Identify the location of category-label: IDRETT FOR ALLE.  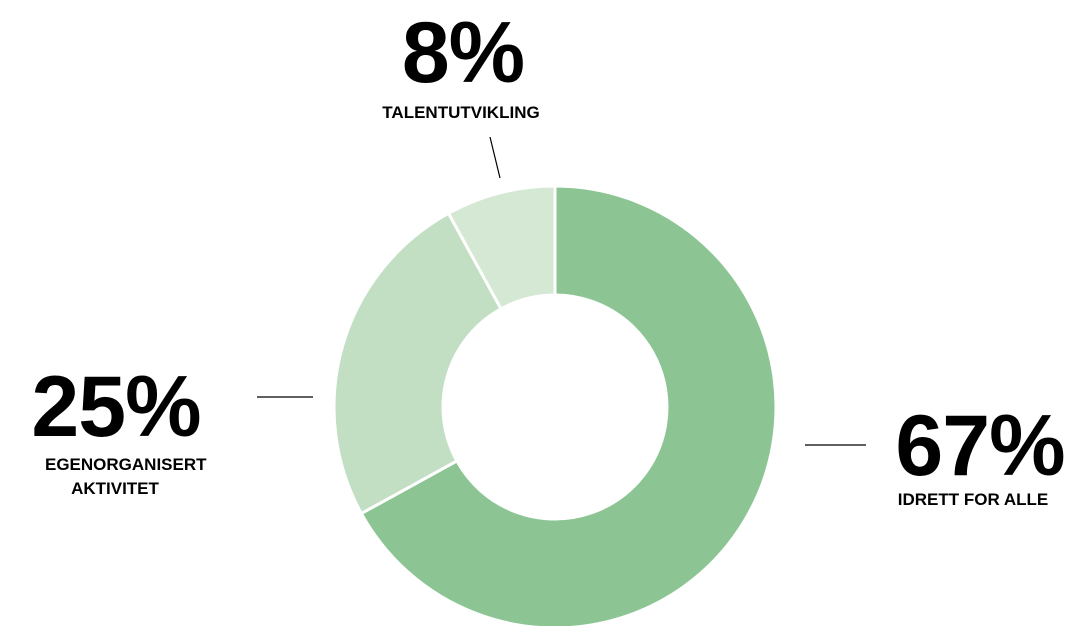
(973, 499).